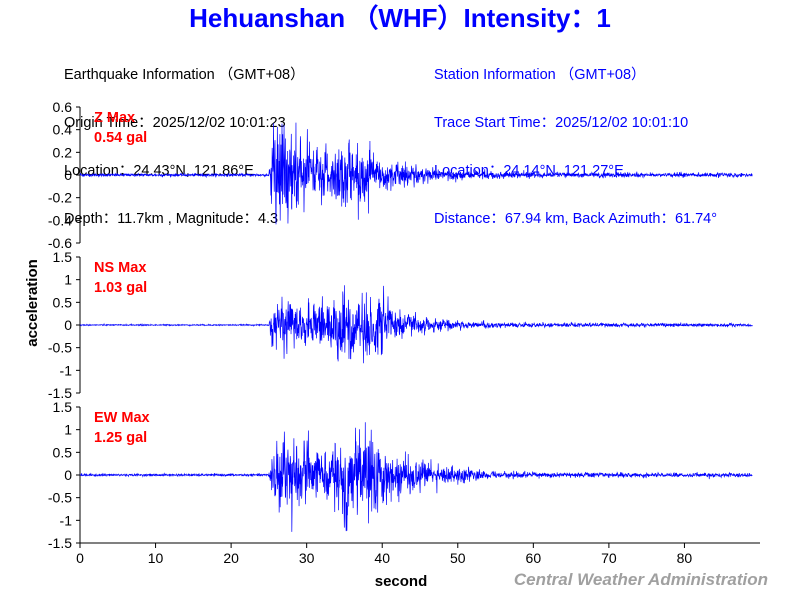 This screenshot has width=800, height=600. Describe the element at coordinates (122, 418) in the screenshot. I see `max-label-ew: EW Max` at that location.